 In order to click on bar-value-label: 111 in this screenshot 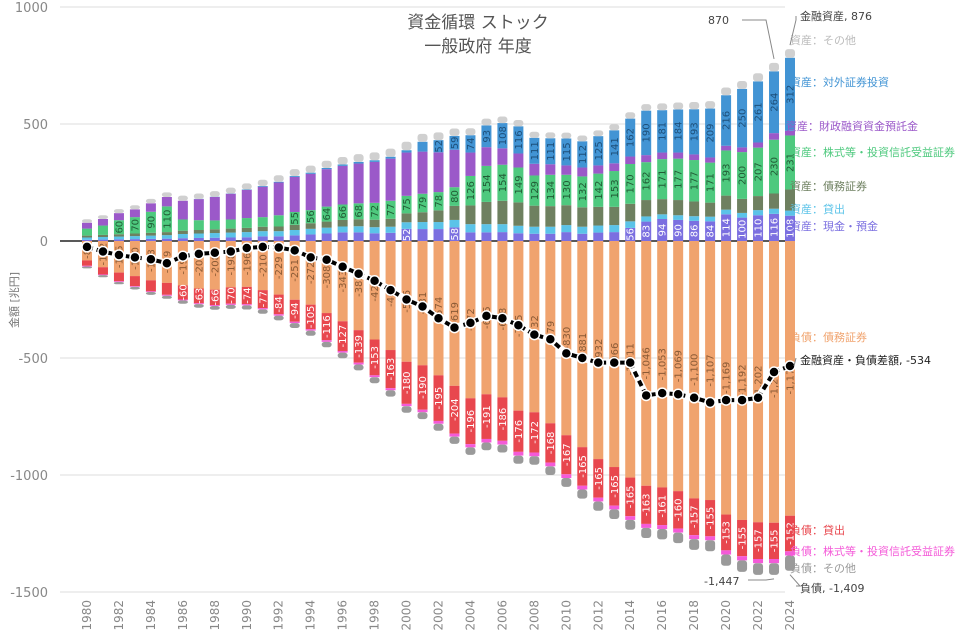, I will do `click(535, 150)`.